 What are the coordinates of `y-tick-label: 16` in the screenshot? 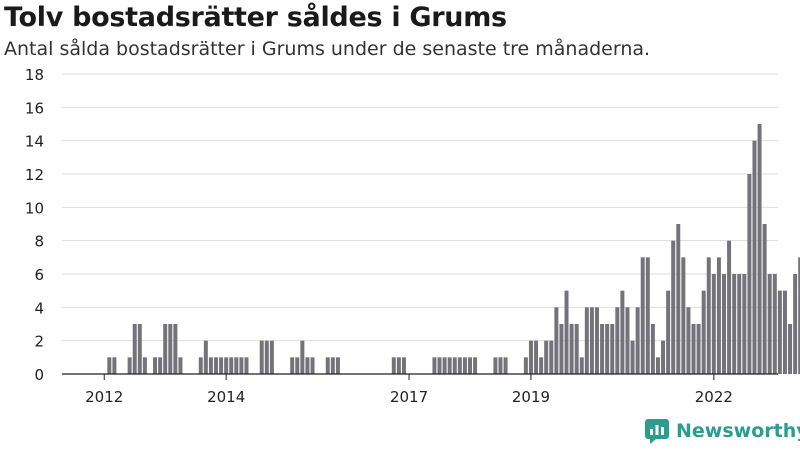 It's located at (34, 108).